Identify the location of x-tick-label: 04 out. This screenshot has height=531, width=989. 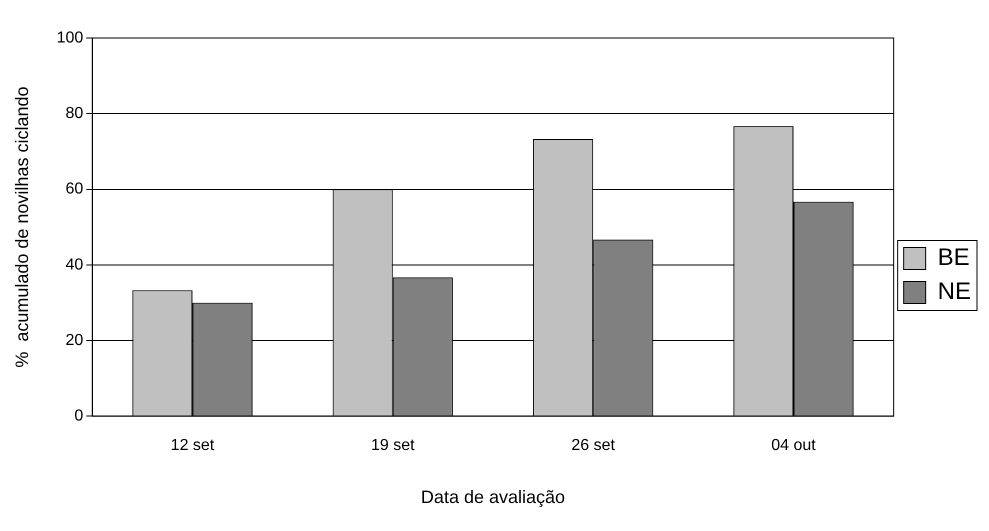
(793, 445).